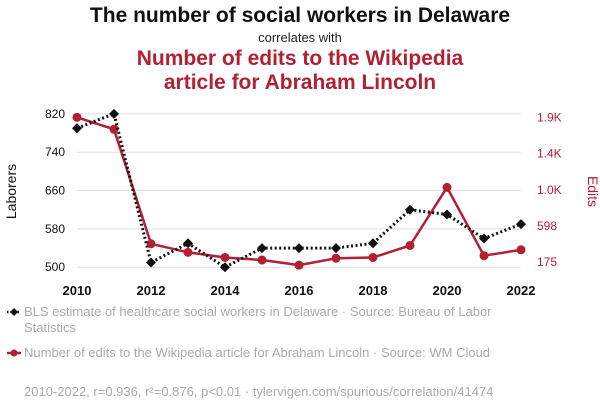  Describe the element at coordinates (55, 229) in the screenshot. I see `left-axis-tick-label: 580` at that location.